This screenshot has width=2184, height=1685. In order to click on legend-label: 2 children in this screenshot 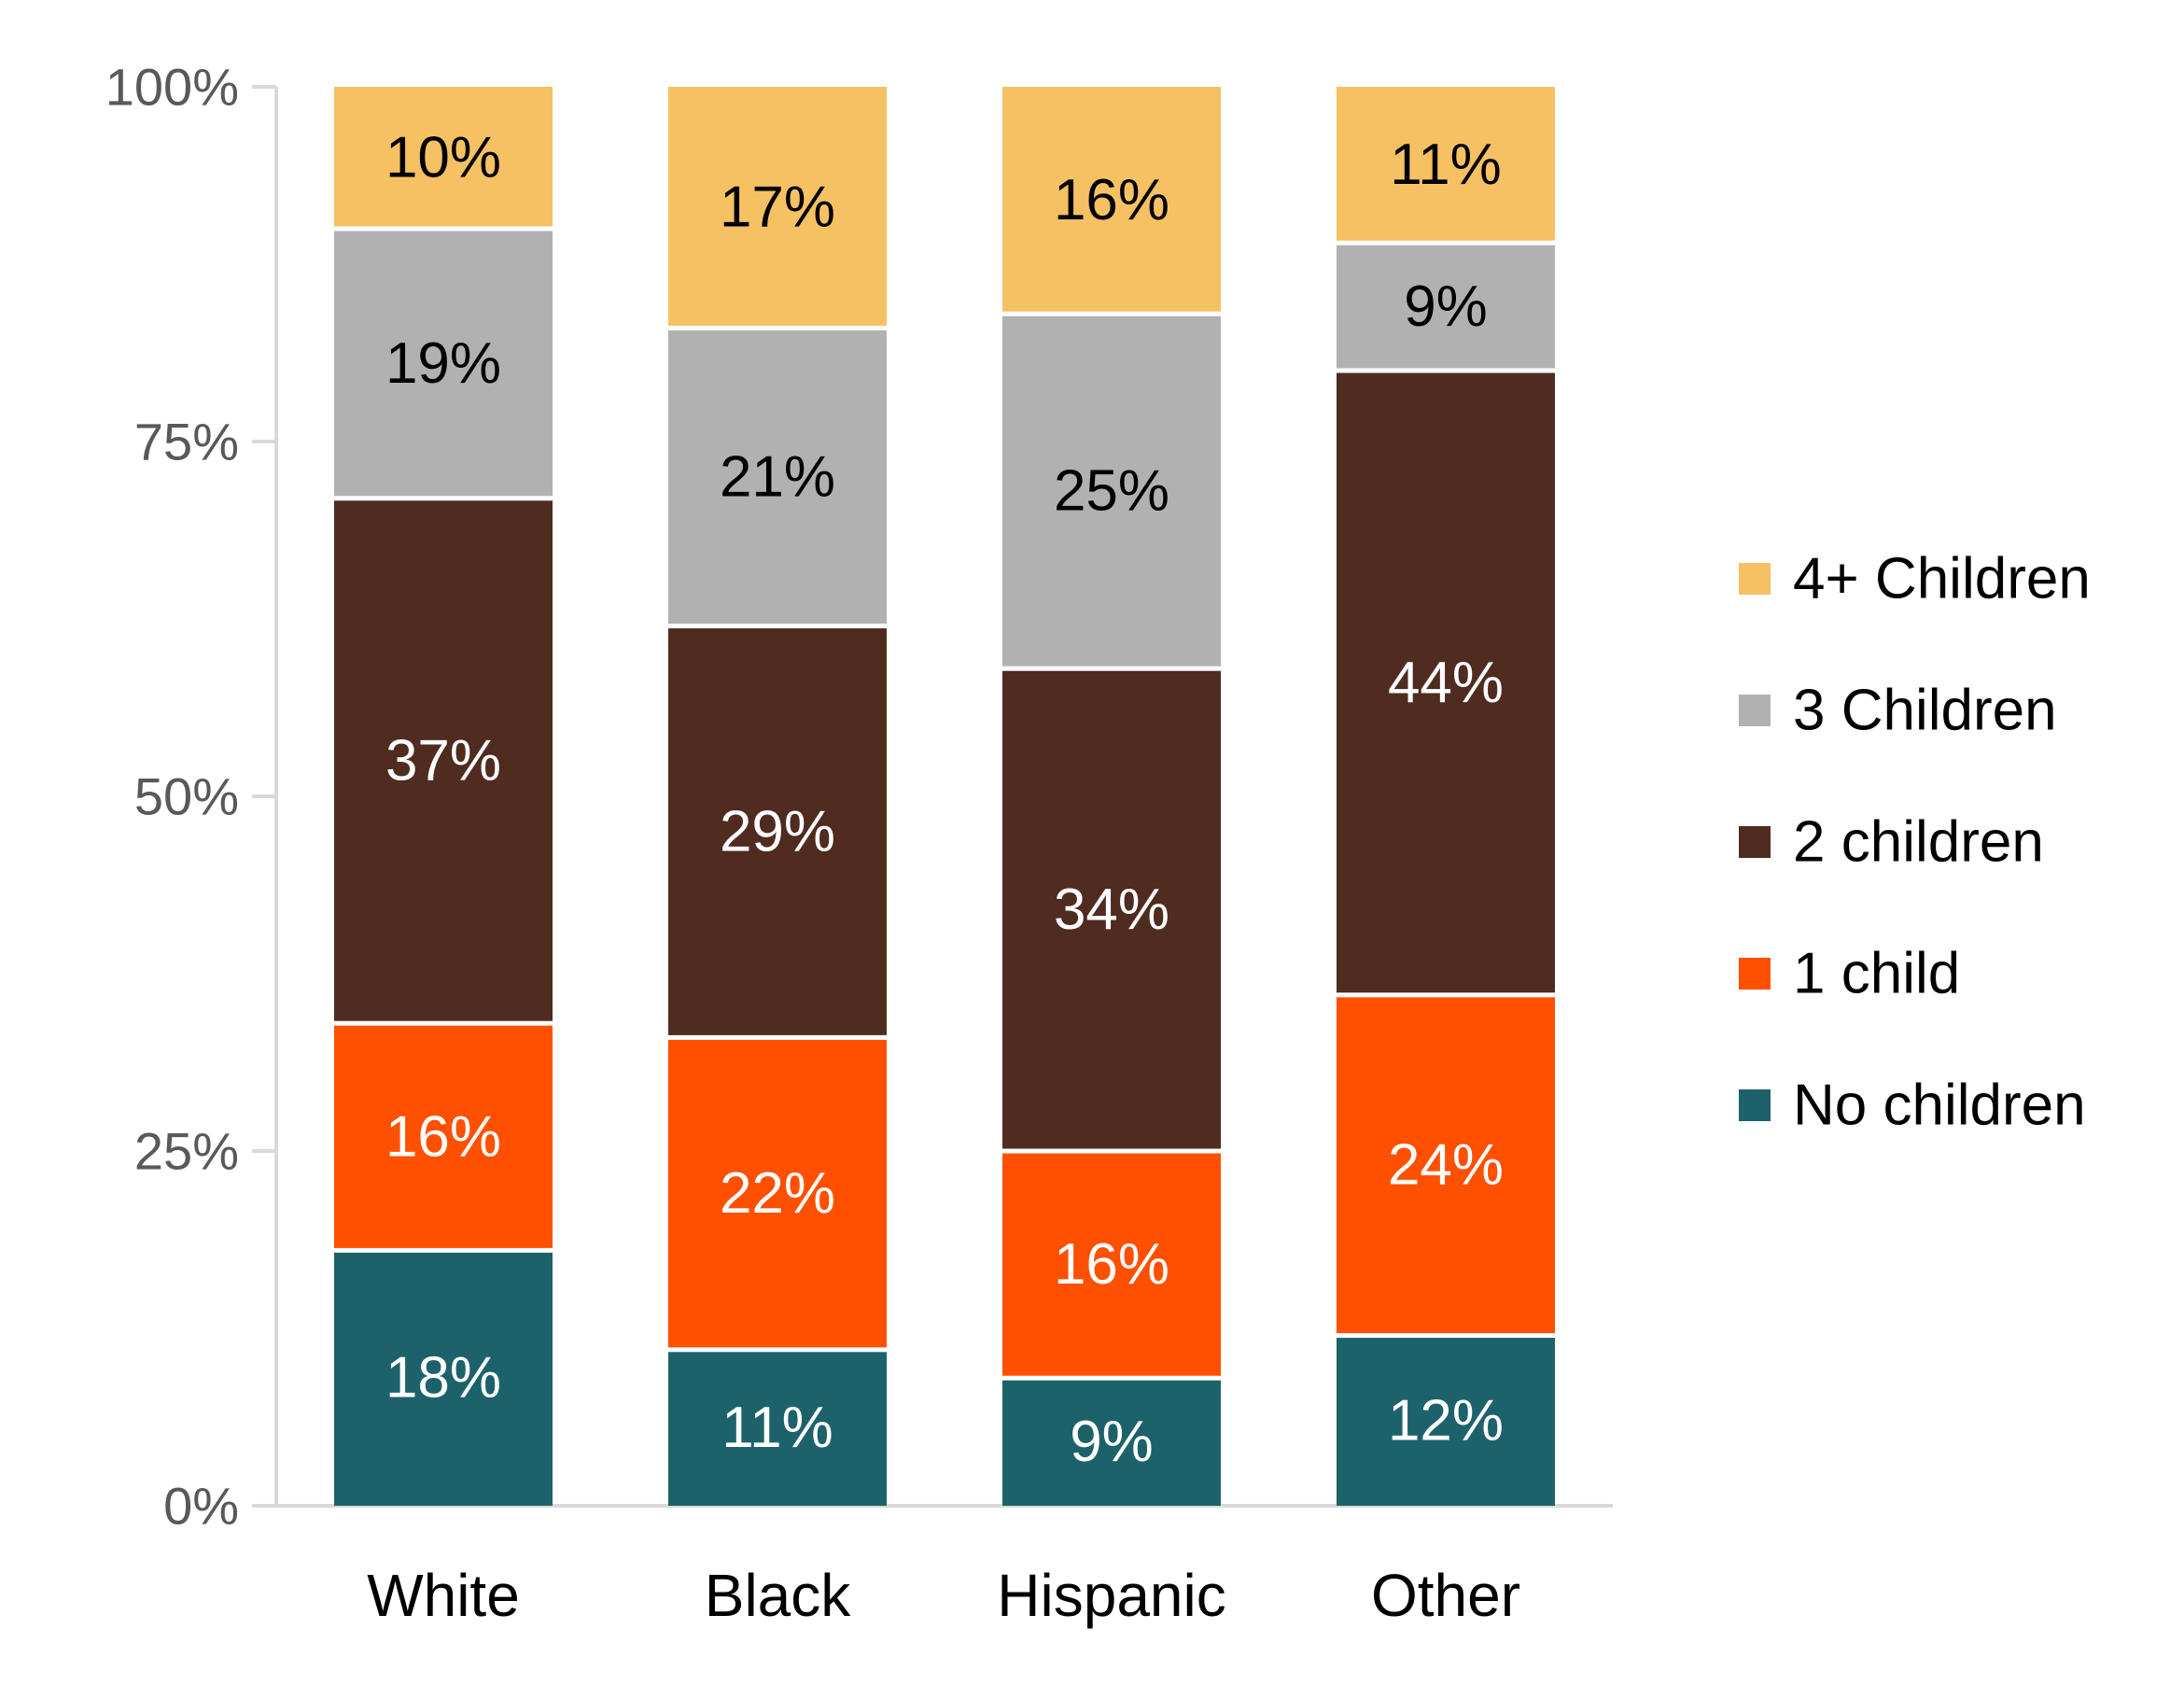, I will do `click(1918, 842)`.